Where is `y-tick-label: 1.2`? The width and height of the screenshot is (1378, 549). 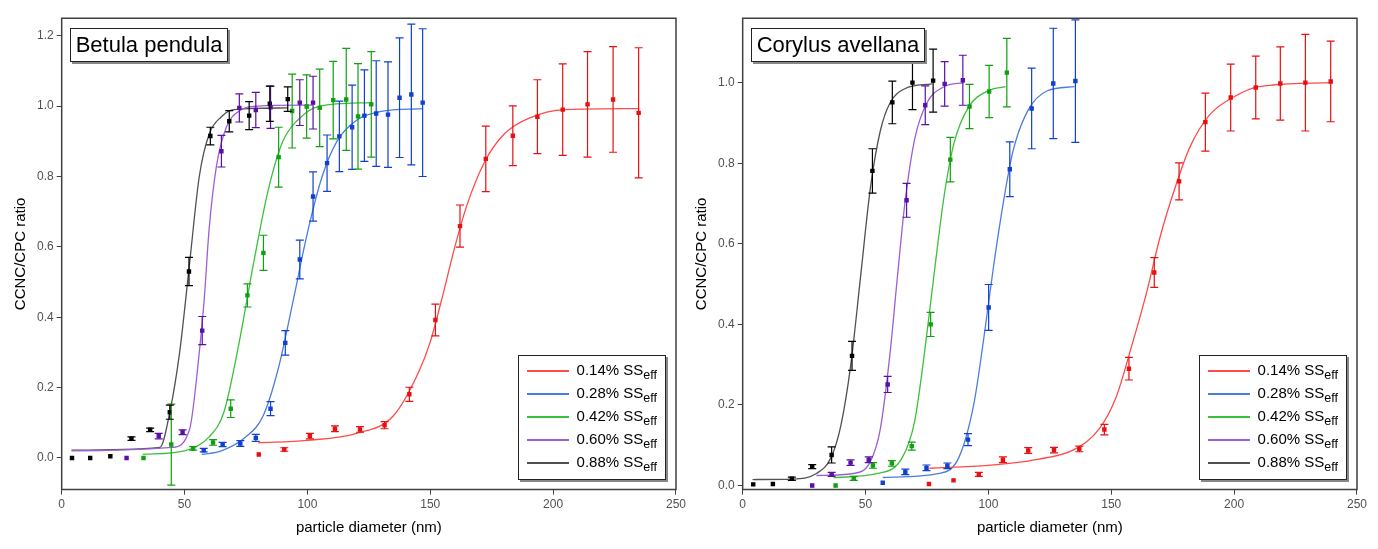 y-tick-label: 1.2 is located at coordinates (45, 35).